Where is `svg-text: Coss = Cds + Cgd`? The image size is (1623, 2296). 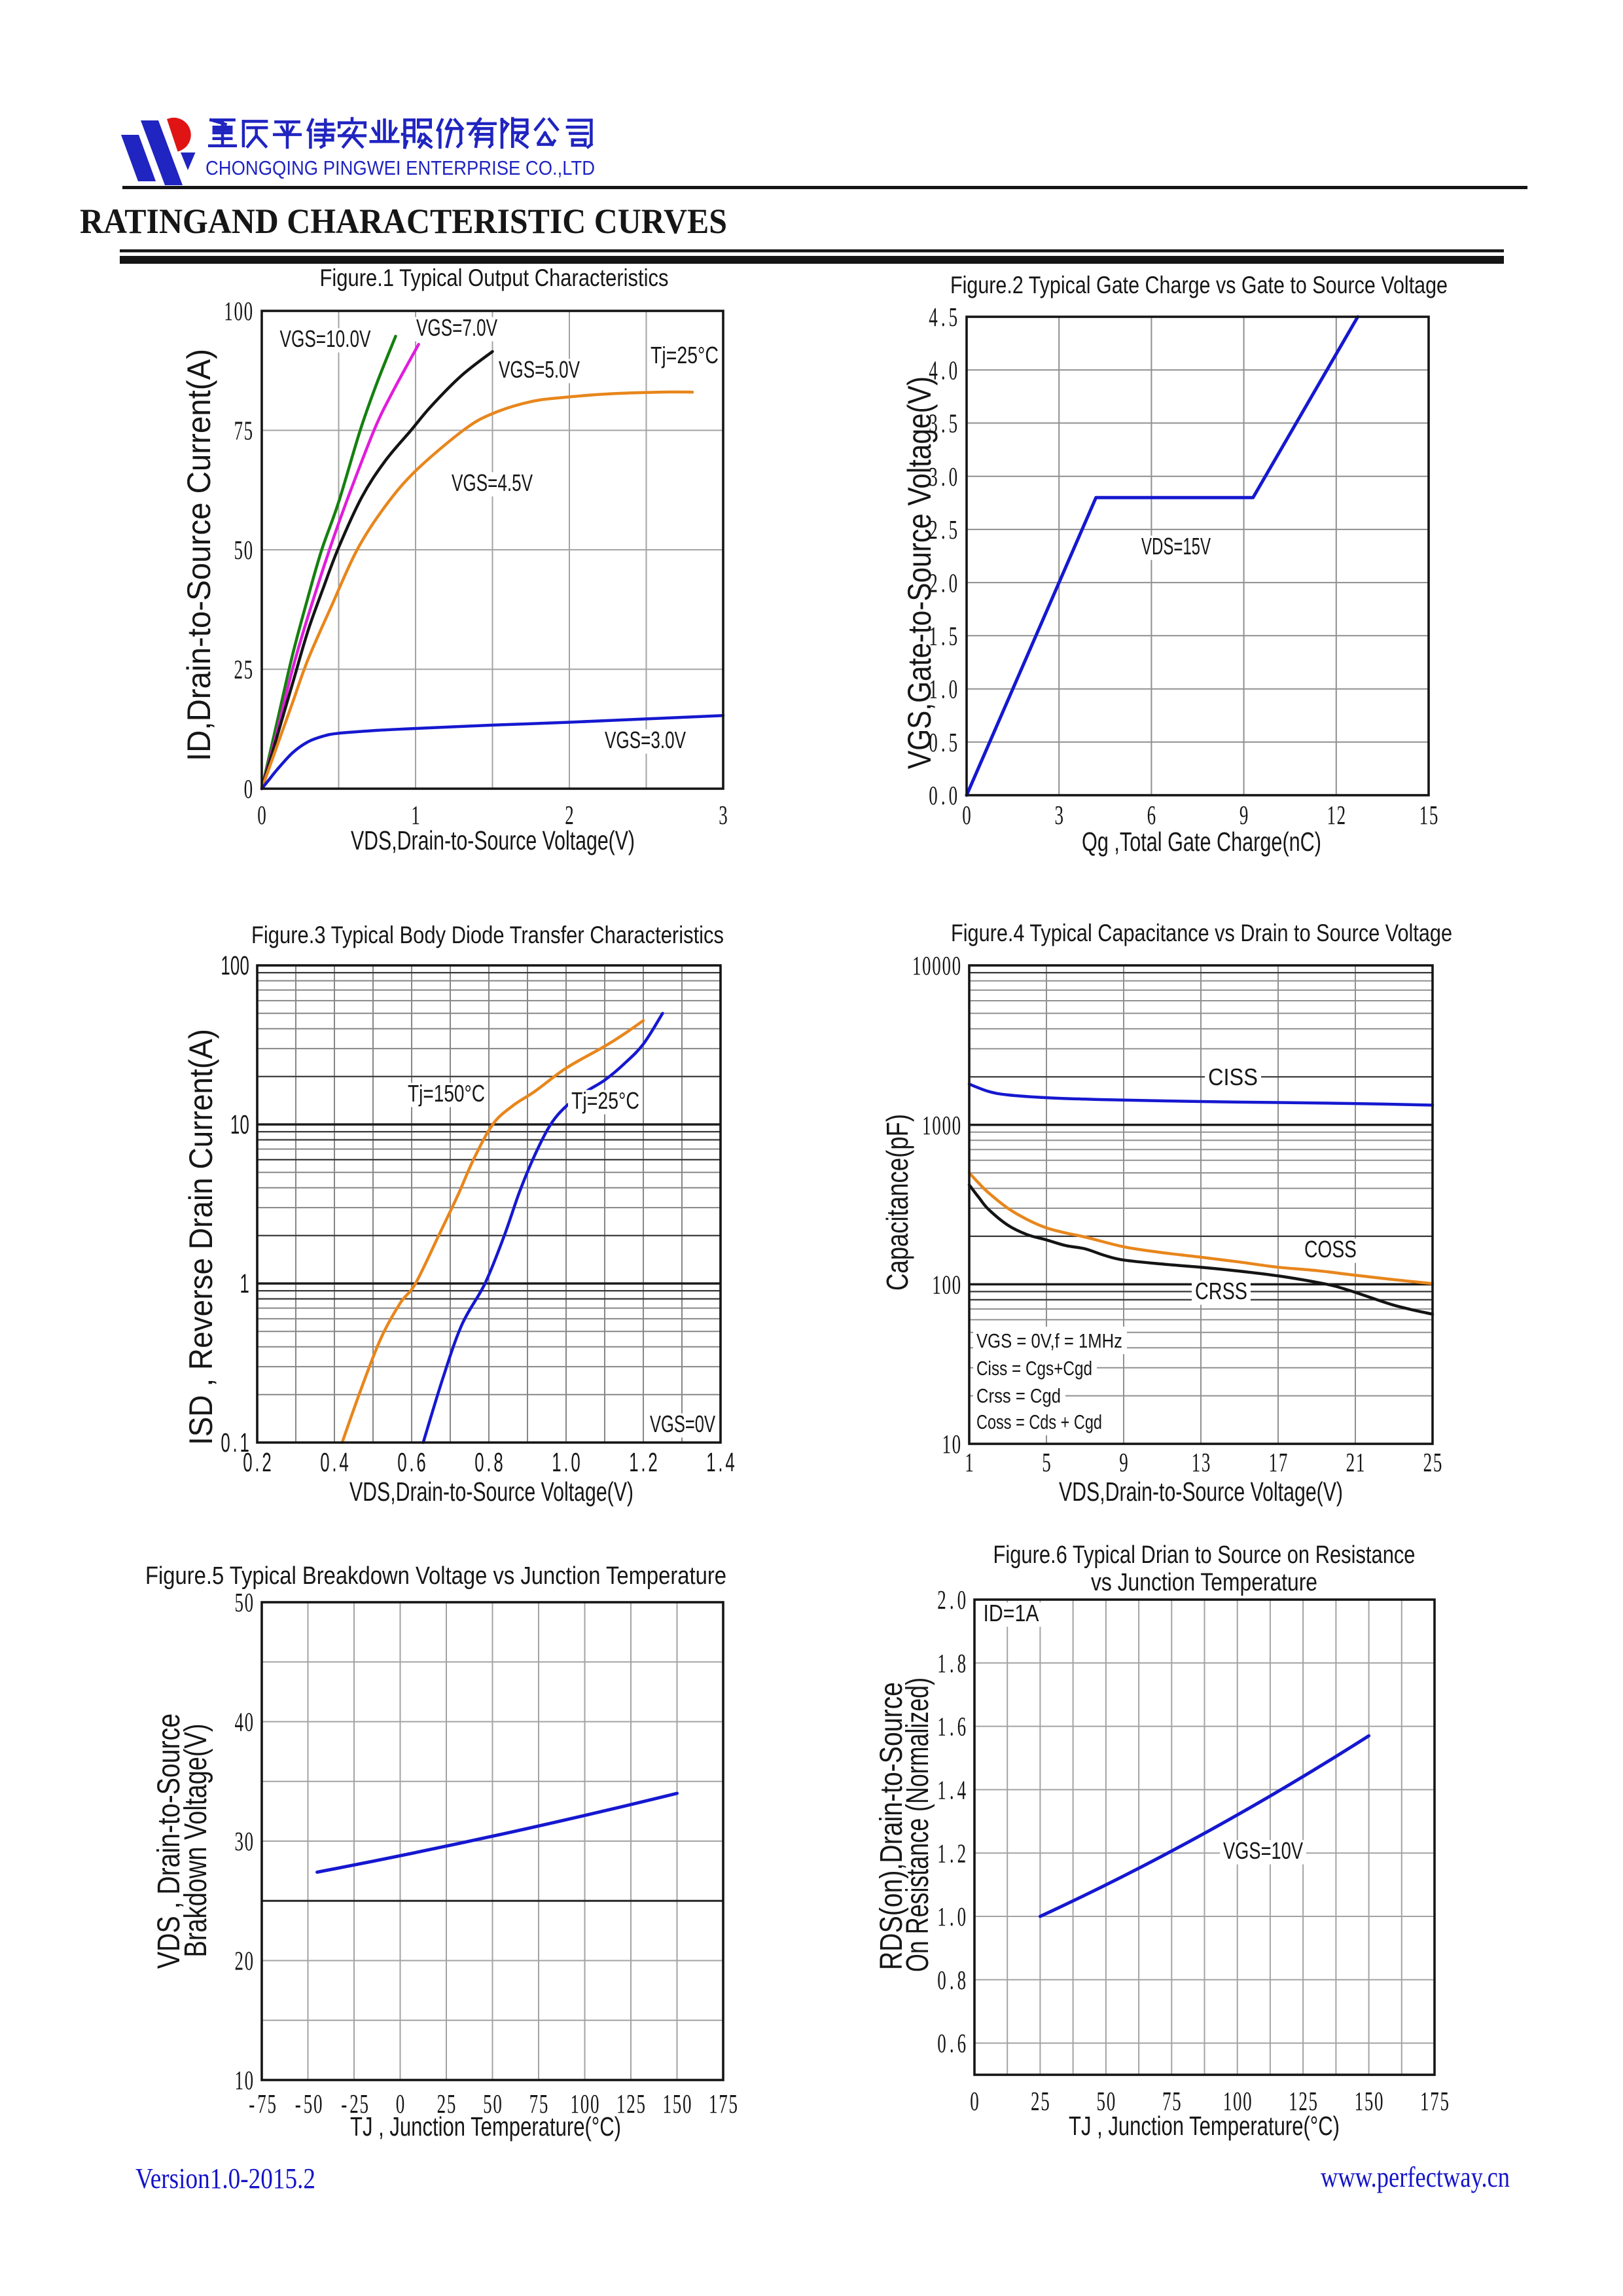 svg-text: Coss = Cds + Cgd is located at coordinates (1039, 1421).